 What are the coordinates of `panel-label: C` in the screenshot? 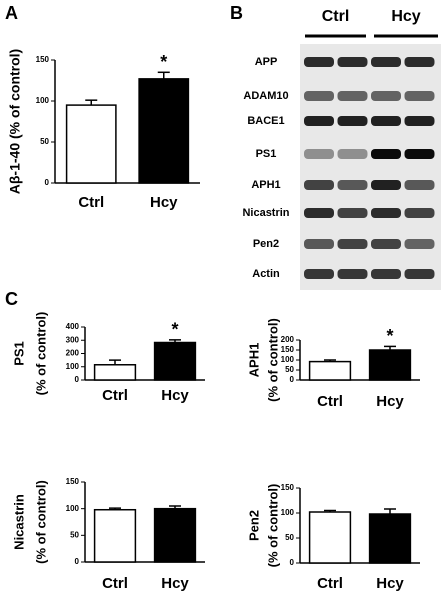 It's located at (11, 299).